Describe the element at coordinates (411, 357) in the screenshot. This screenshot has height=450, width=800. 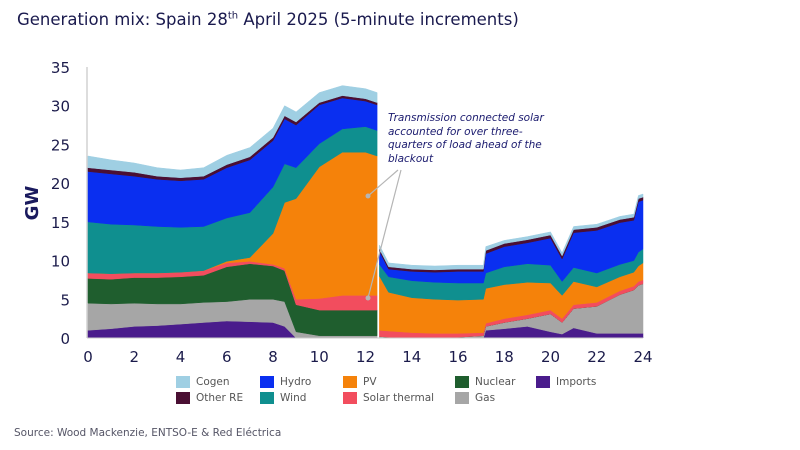
I see `x-tick-label: 14` at that location.